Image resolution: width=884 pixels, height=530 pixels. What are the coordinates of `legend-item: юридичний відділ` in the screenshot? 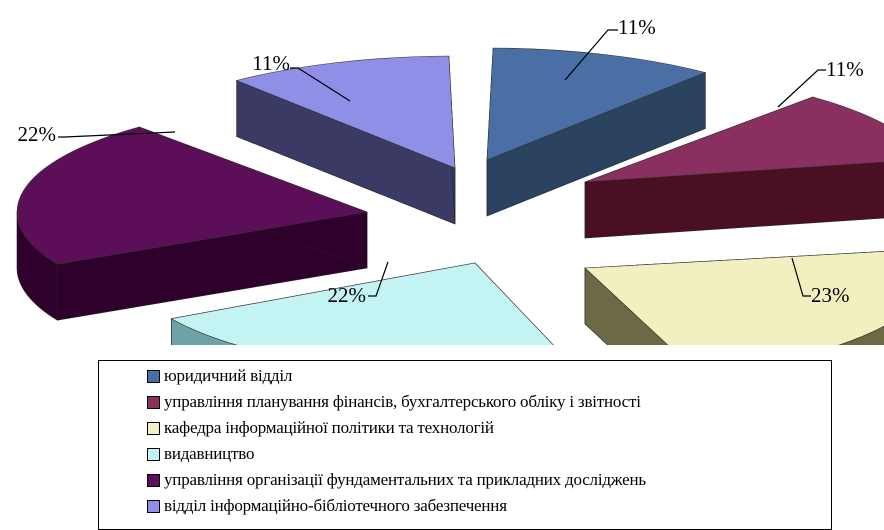 It's located at (219, 376).